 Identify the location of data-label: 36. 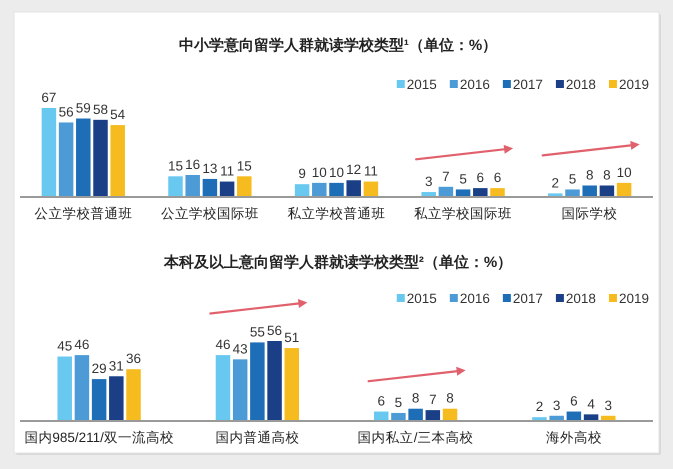
(134, 358).